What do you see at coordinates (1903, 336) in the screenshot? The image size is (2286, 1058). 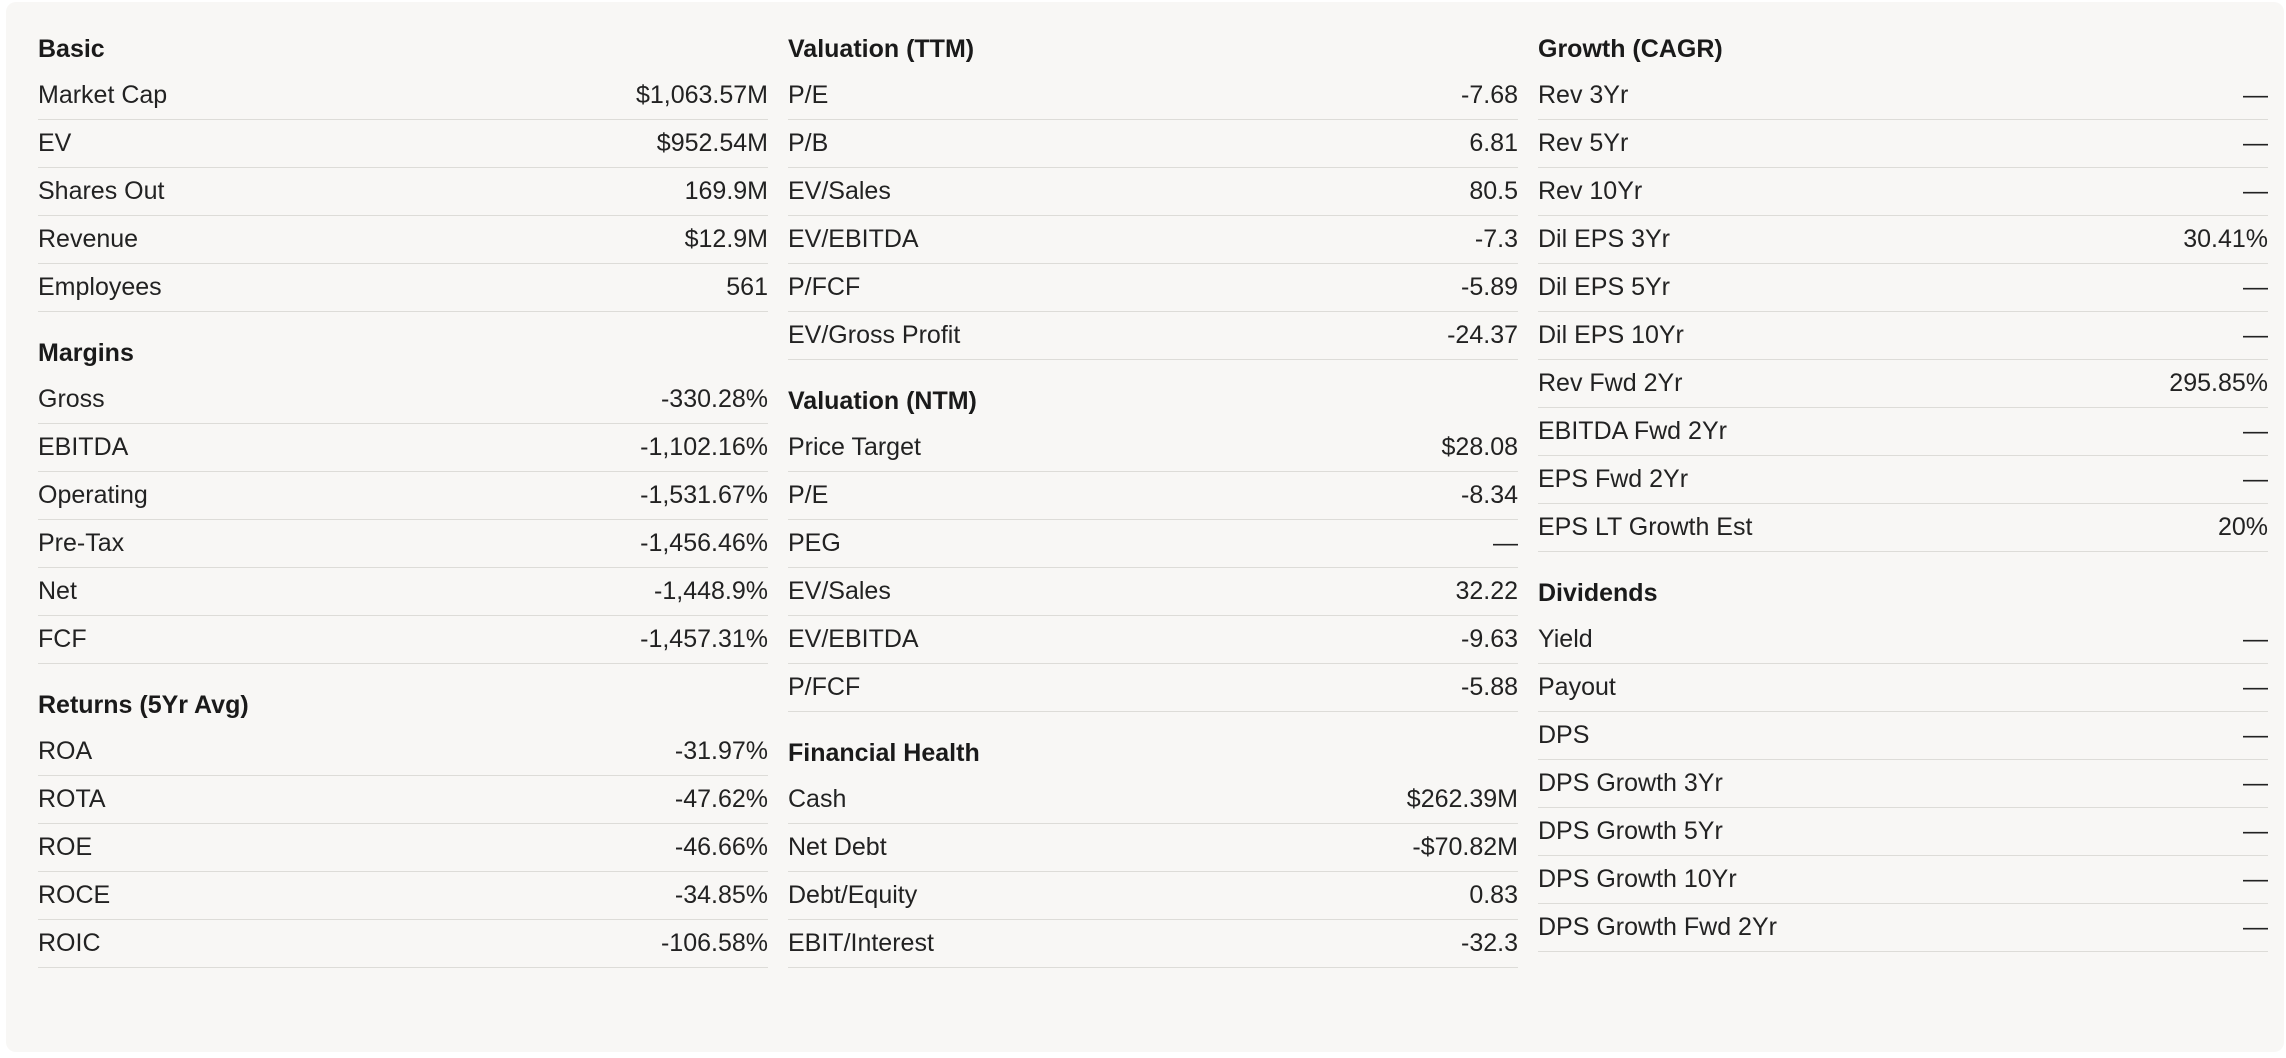 I see `stat-row-dil-eps-10yr: Dil EPS 10Yr —` at bounding box center [1903, 336].